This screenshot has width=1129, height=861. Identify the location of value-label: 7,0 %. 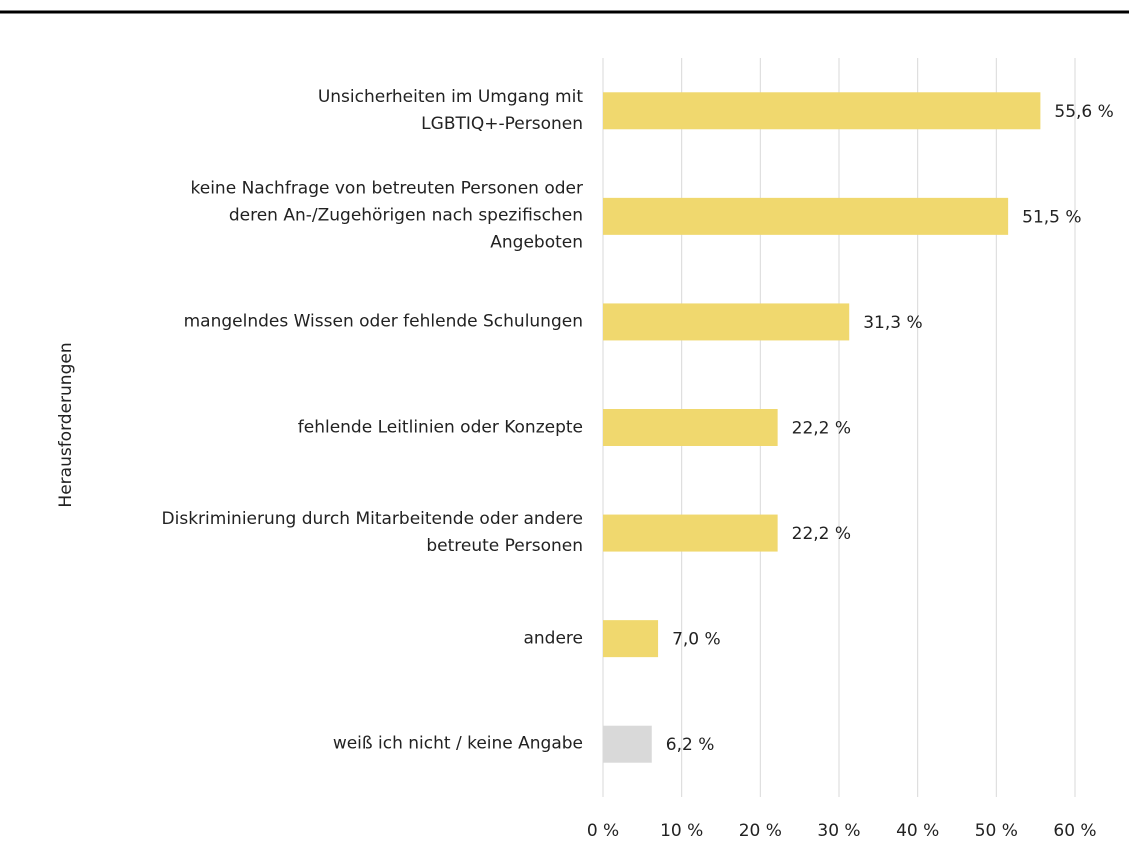
(696, 640).